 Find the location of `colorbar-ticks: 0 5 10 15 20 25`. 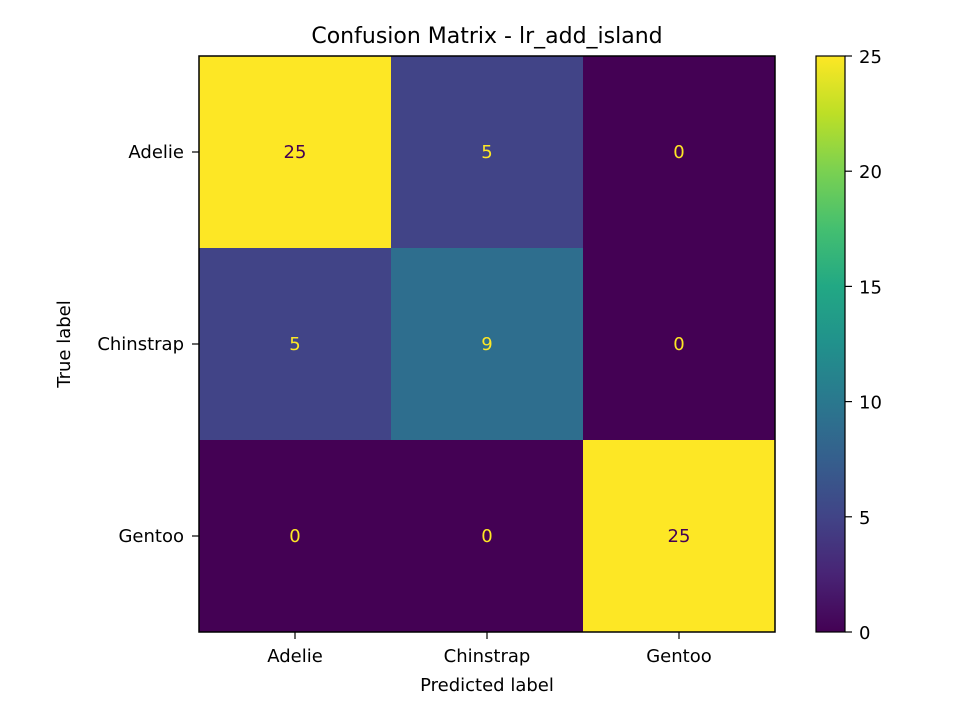

colorbar-ticks: 0 5 10 15 20 25 is located at coordinates (863, 345).